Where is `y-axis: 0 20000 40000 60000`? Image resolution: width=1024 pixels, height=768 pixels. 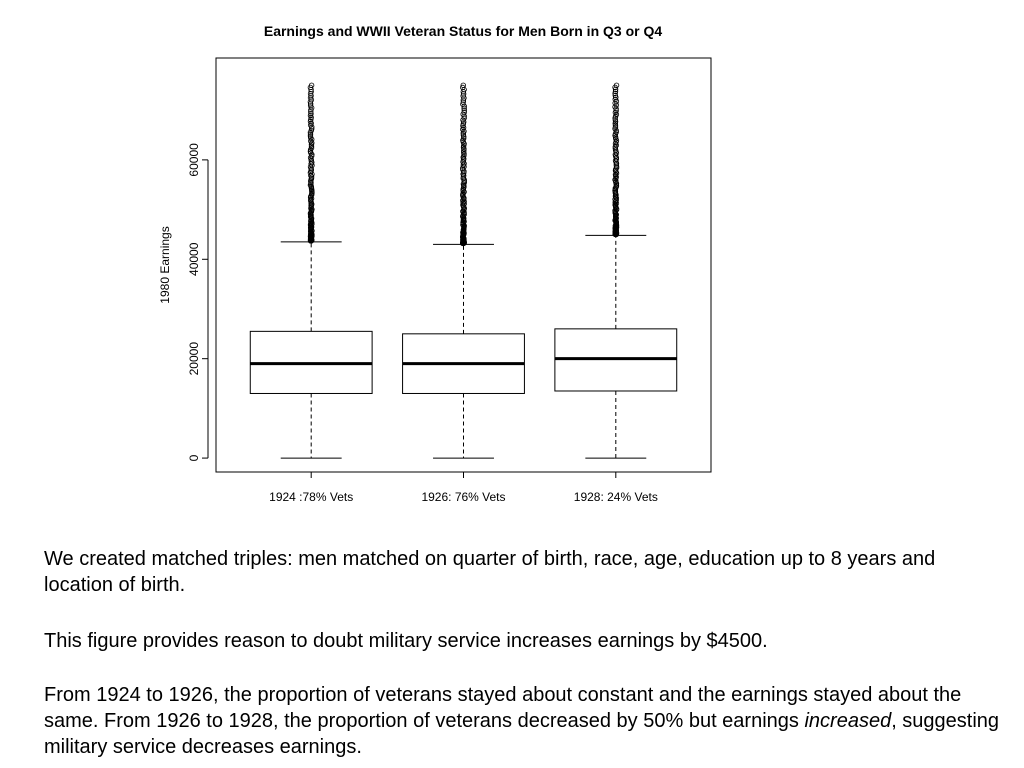 y-axis: 0 20000 40000 60000 is located at coordinates (198, 302).